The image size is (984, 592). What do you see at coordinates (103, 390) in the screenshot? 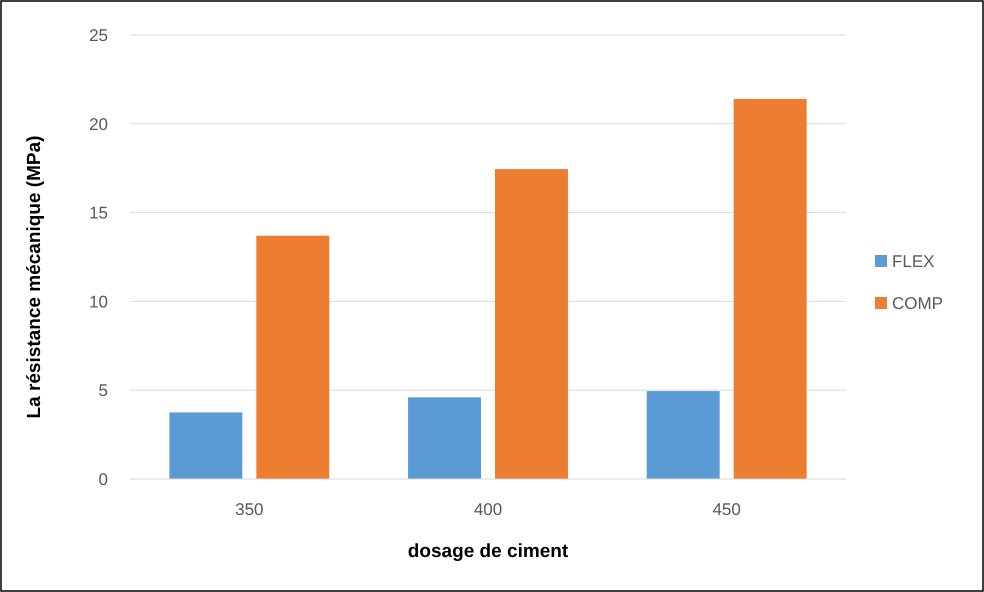
I see `y-tick-label: 5` at bounding box center [103, 390].